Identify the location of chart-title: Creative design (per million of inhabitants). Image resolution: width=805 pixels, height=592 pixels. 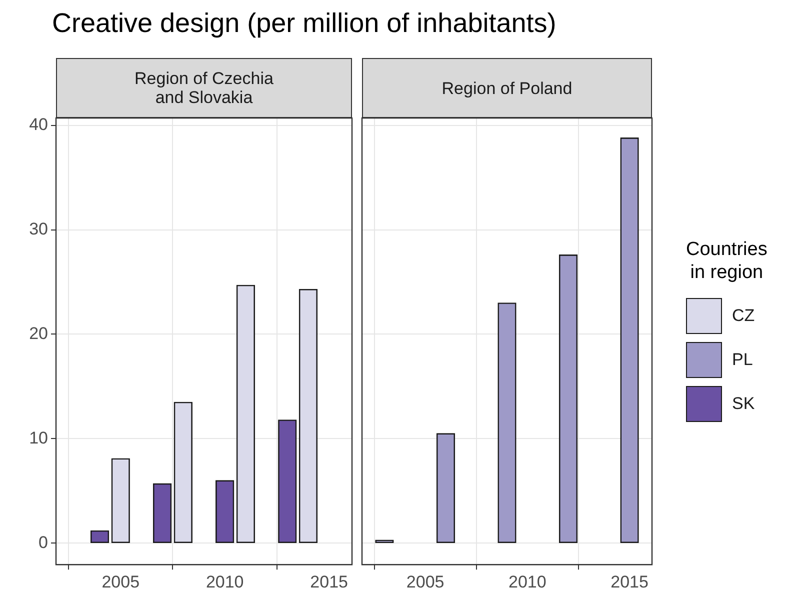
(305, 24).